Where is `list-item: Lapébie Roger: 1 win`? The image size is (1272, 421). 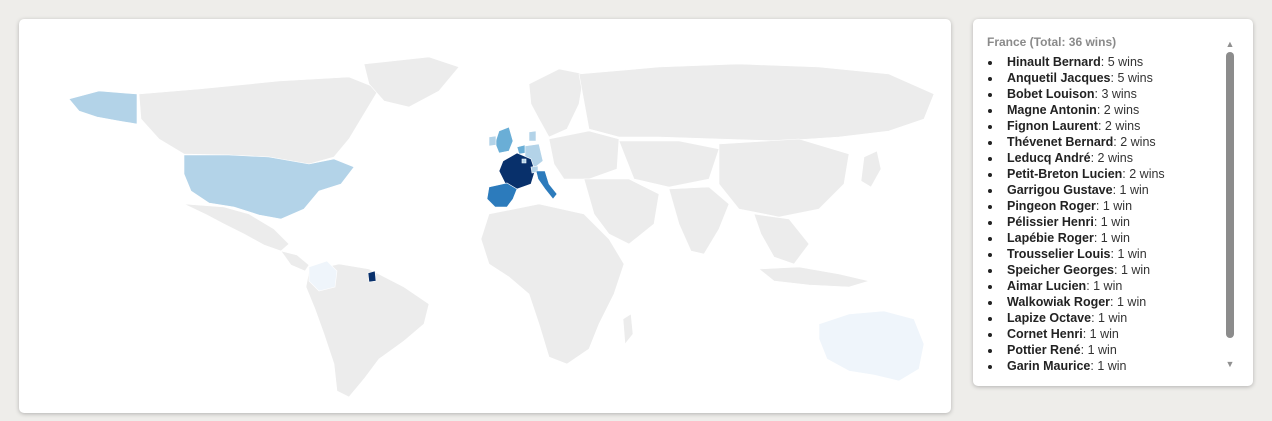
list-item: Lapébie Roger: 1 win is located at coordinates (1102, 238).